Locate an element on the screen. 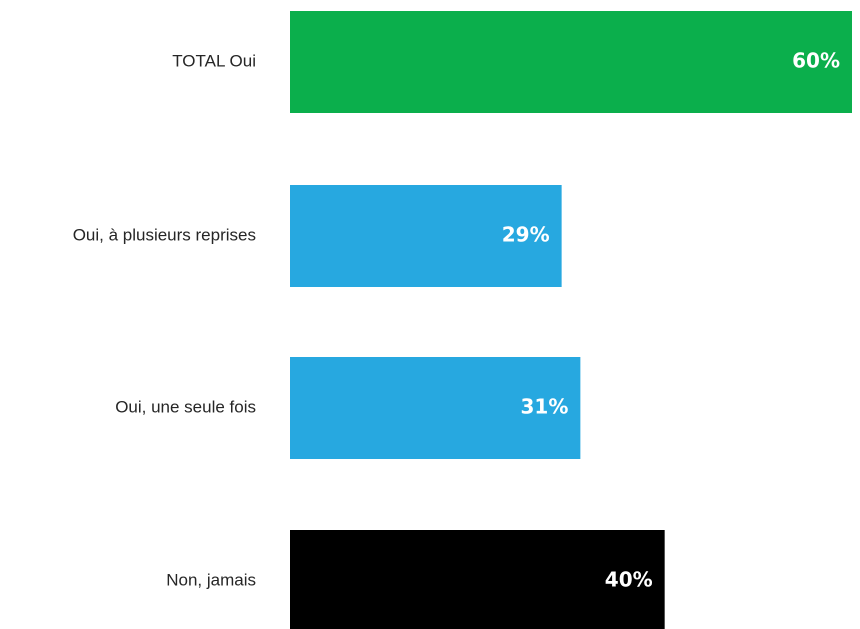 This screenshot has width=860, height=629. value-label-3: 40% is located at coordinates (629, 580).